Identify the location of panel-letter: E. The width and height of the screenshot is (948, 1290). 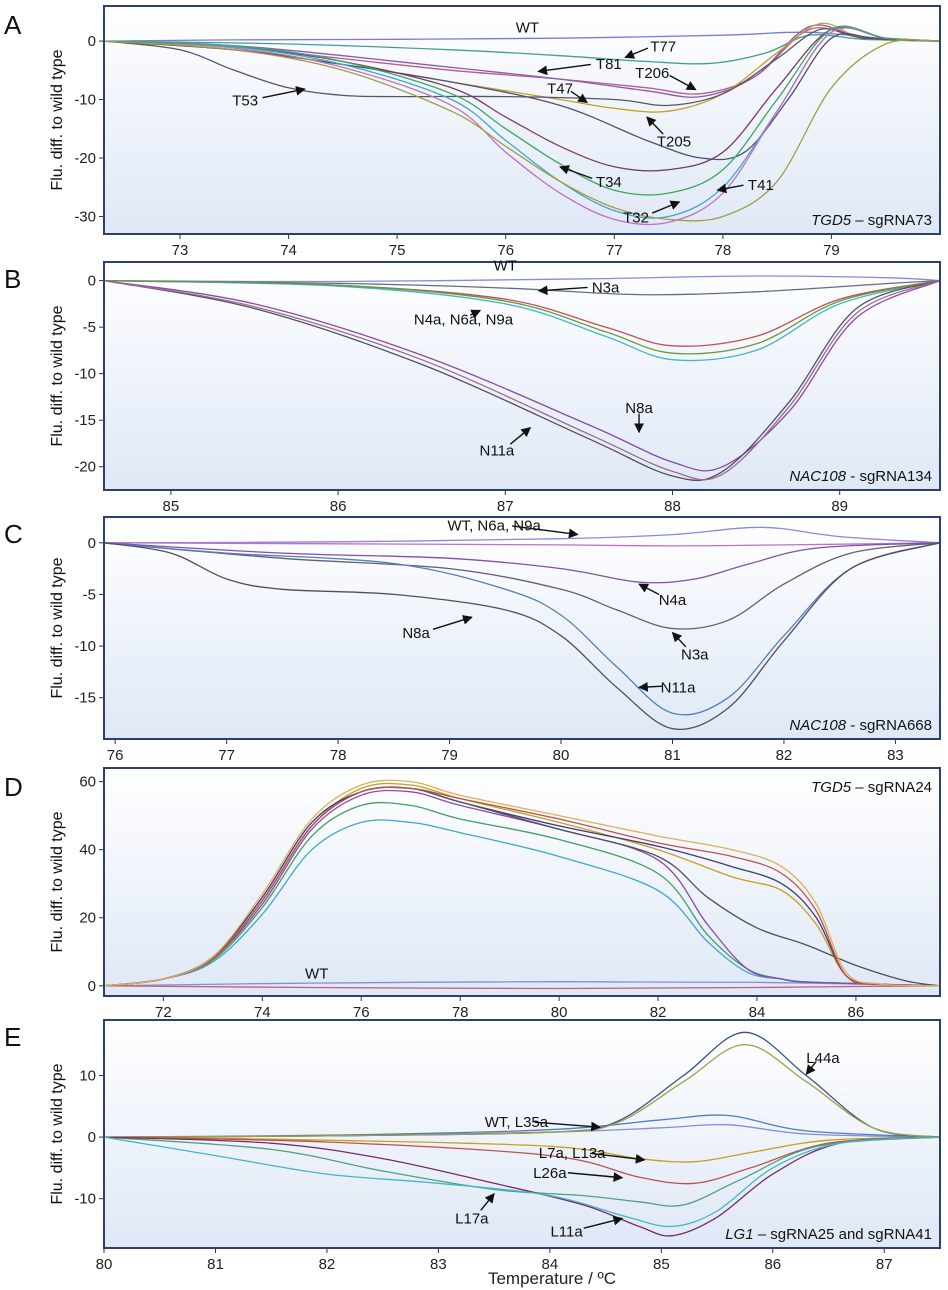
(12, 1037).